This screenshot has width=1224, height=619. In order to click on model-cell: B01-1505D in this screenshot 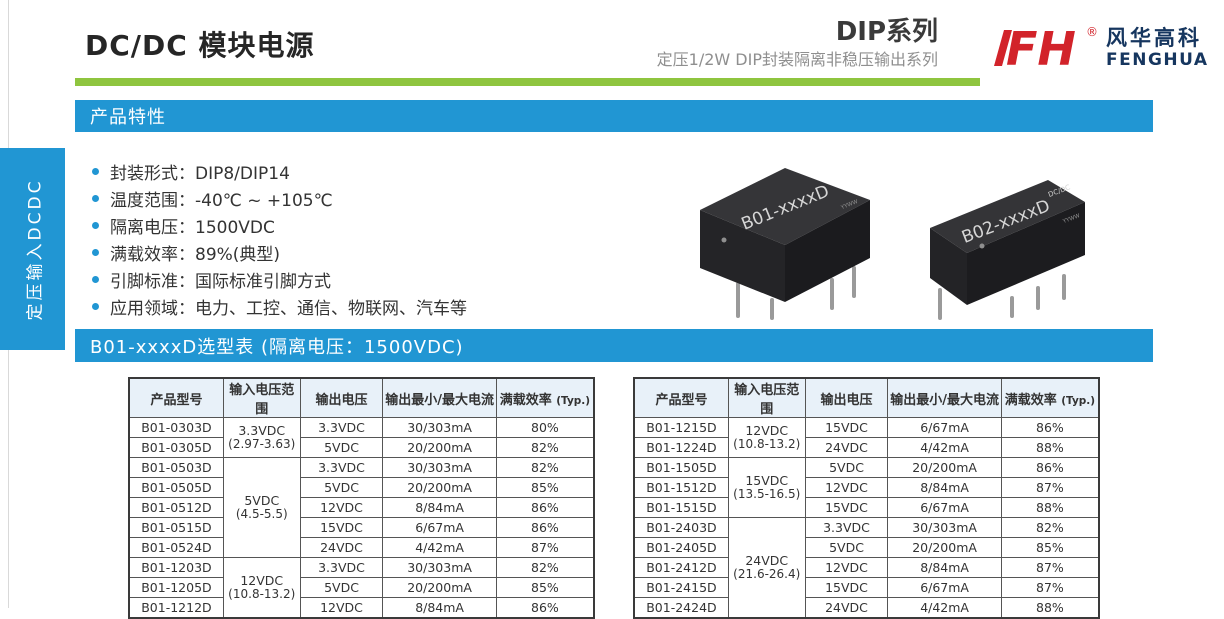, I will do `click(681, 467)`.